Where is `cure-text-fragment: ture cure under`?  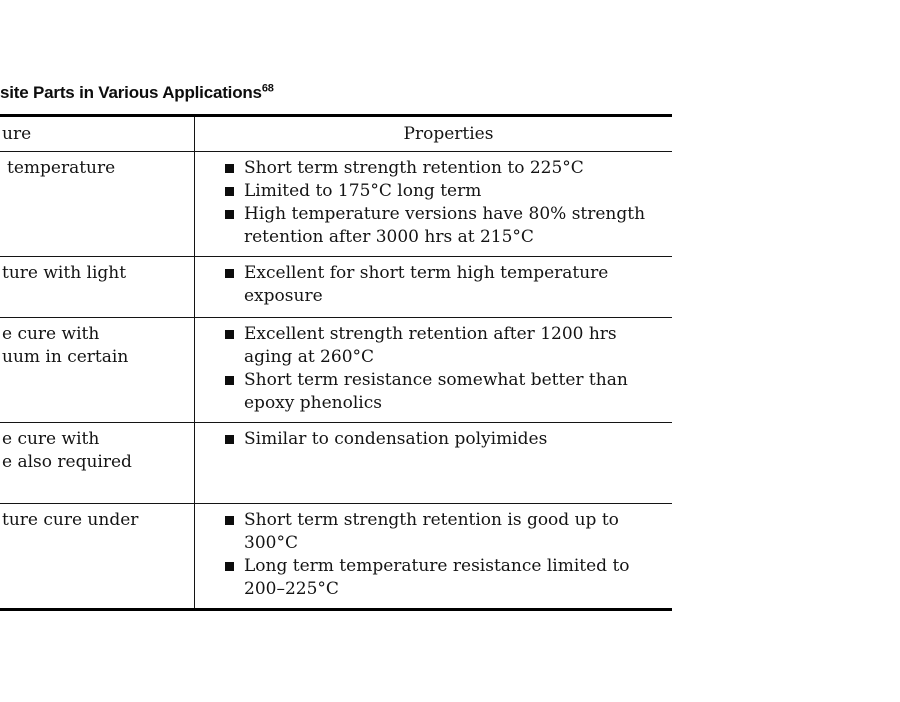
cure-text-fragment: ture cure under is located at coordinates (70, 520).